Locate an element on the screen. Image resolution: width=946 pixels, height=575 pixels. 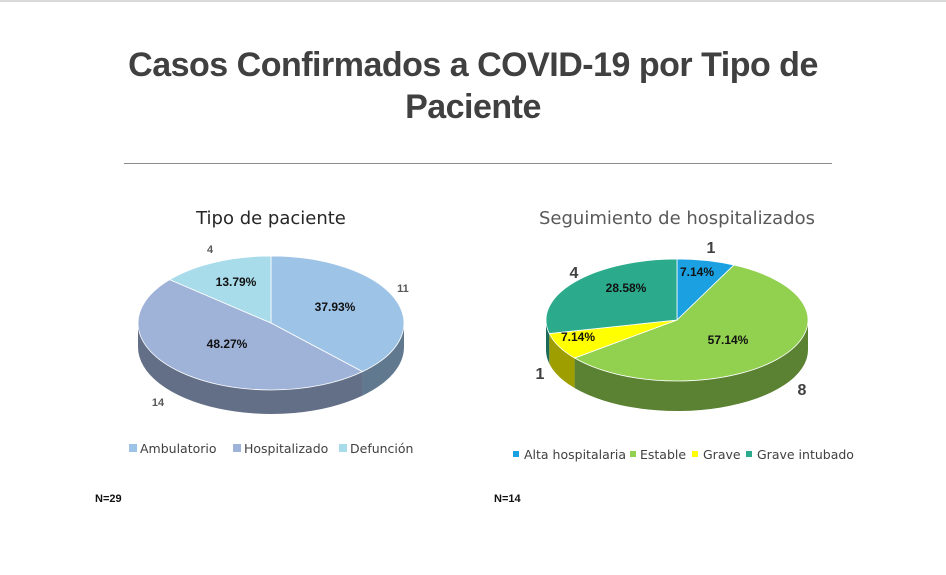
legend-label-ambulatorio: Ambulatorio is located at coordinates (178, 448).